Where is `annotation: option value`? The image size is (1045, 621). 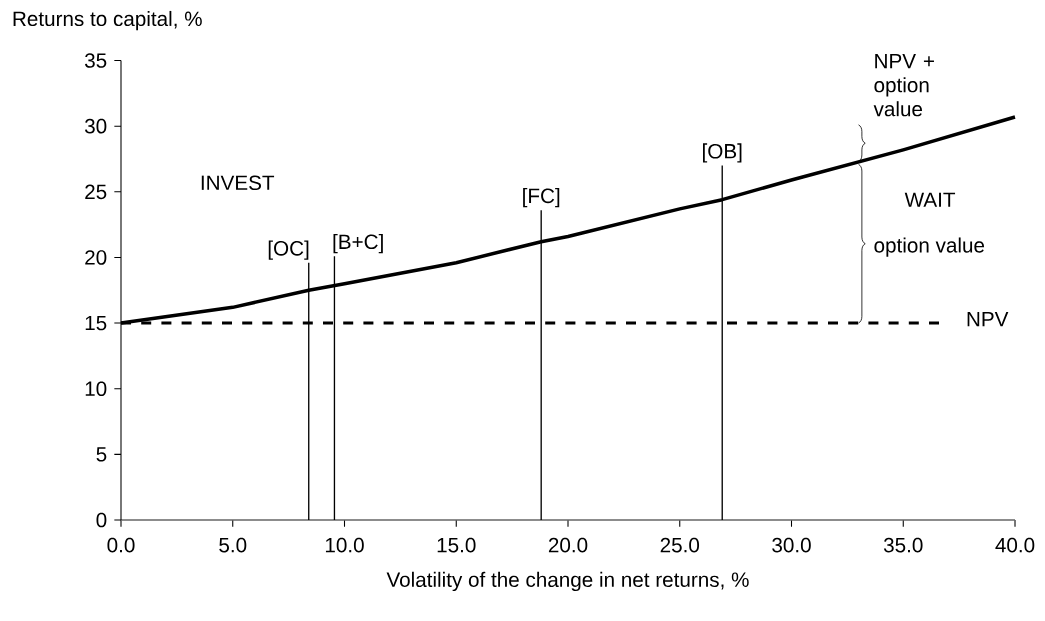
annotation: option value is located at coordinates (929, 247).